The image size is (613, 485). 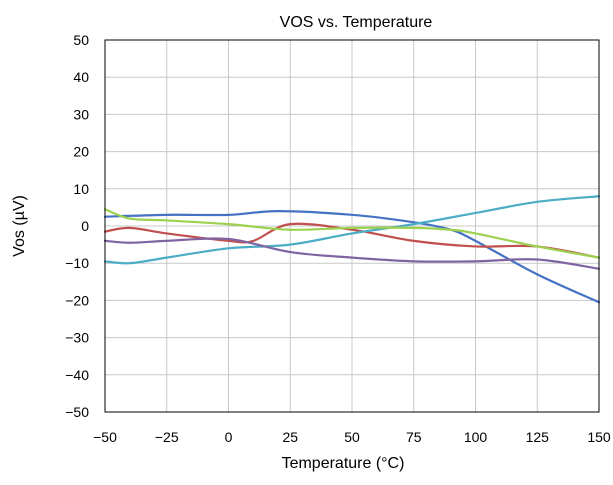 What do you see at coordinates (77, 412) in the screenshot?
I see `y-tick-label: −50` at bounding box center [77, 412].